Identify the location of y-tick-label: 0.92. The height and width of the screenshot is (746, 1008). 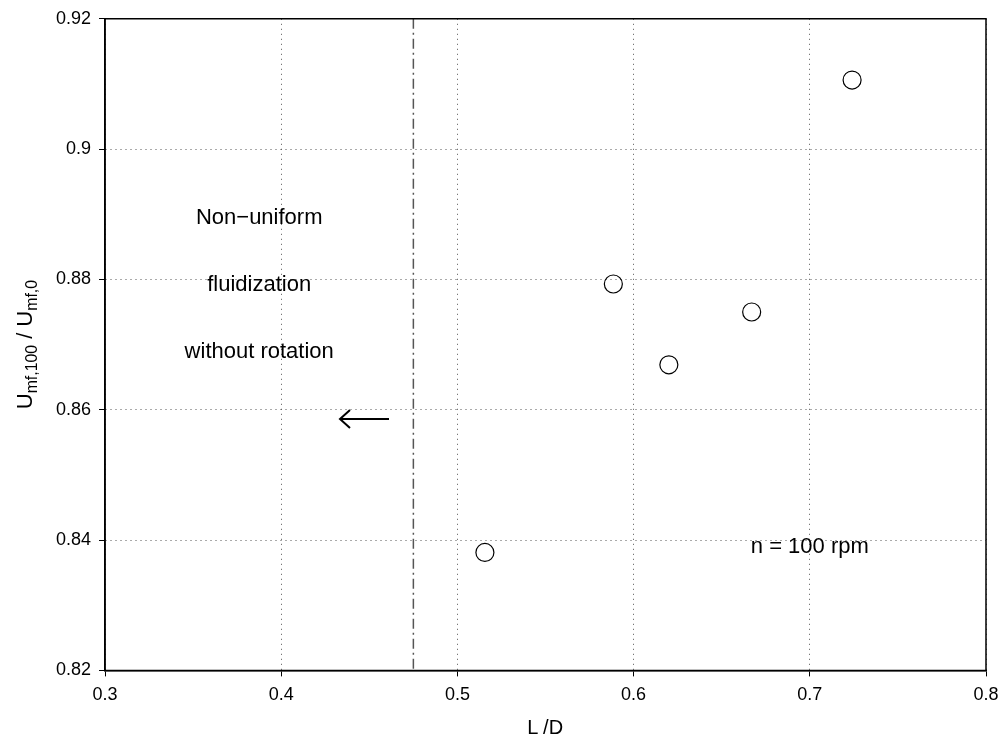
(73, 17).